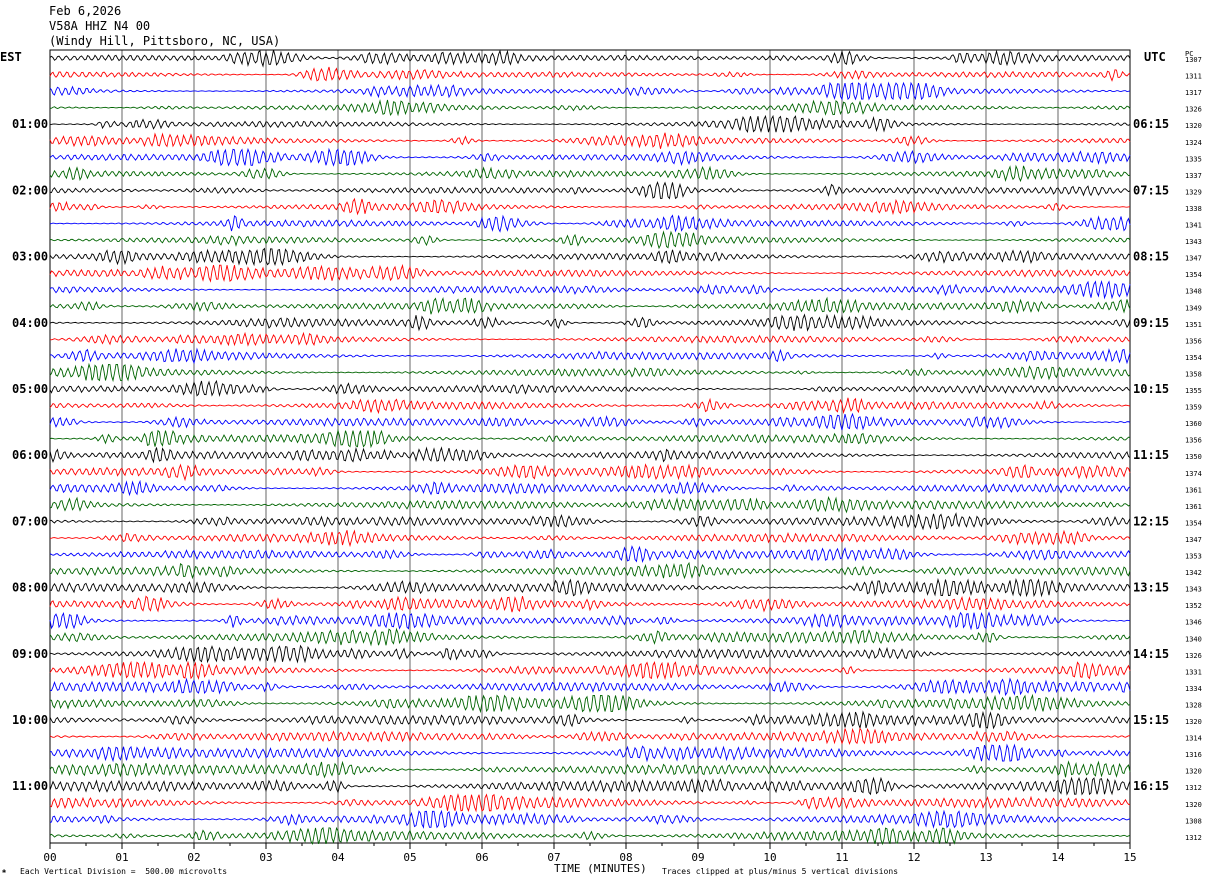  I want to click on x-tick-label: 12, so click(913, 857).